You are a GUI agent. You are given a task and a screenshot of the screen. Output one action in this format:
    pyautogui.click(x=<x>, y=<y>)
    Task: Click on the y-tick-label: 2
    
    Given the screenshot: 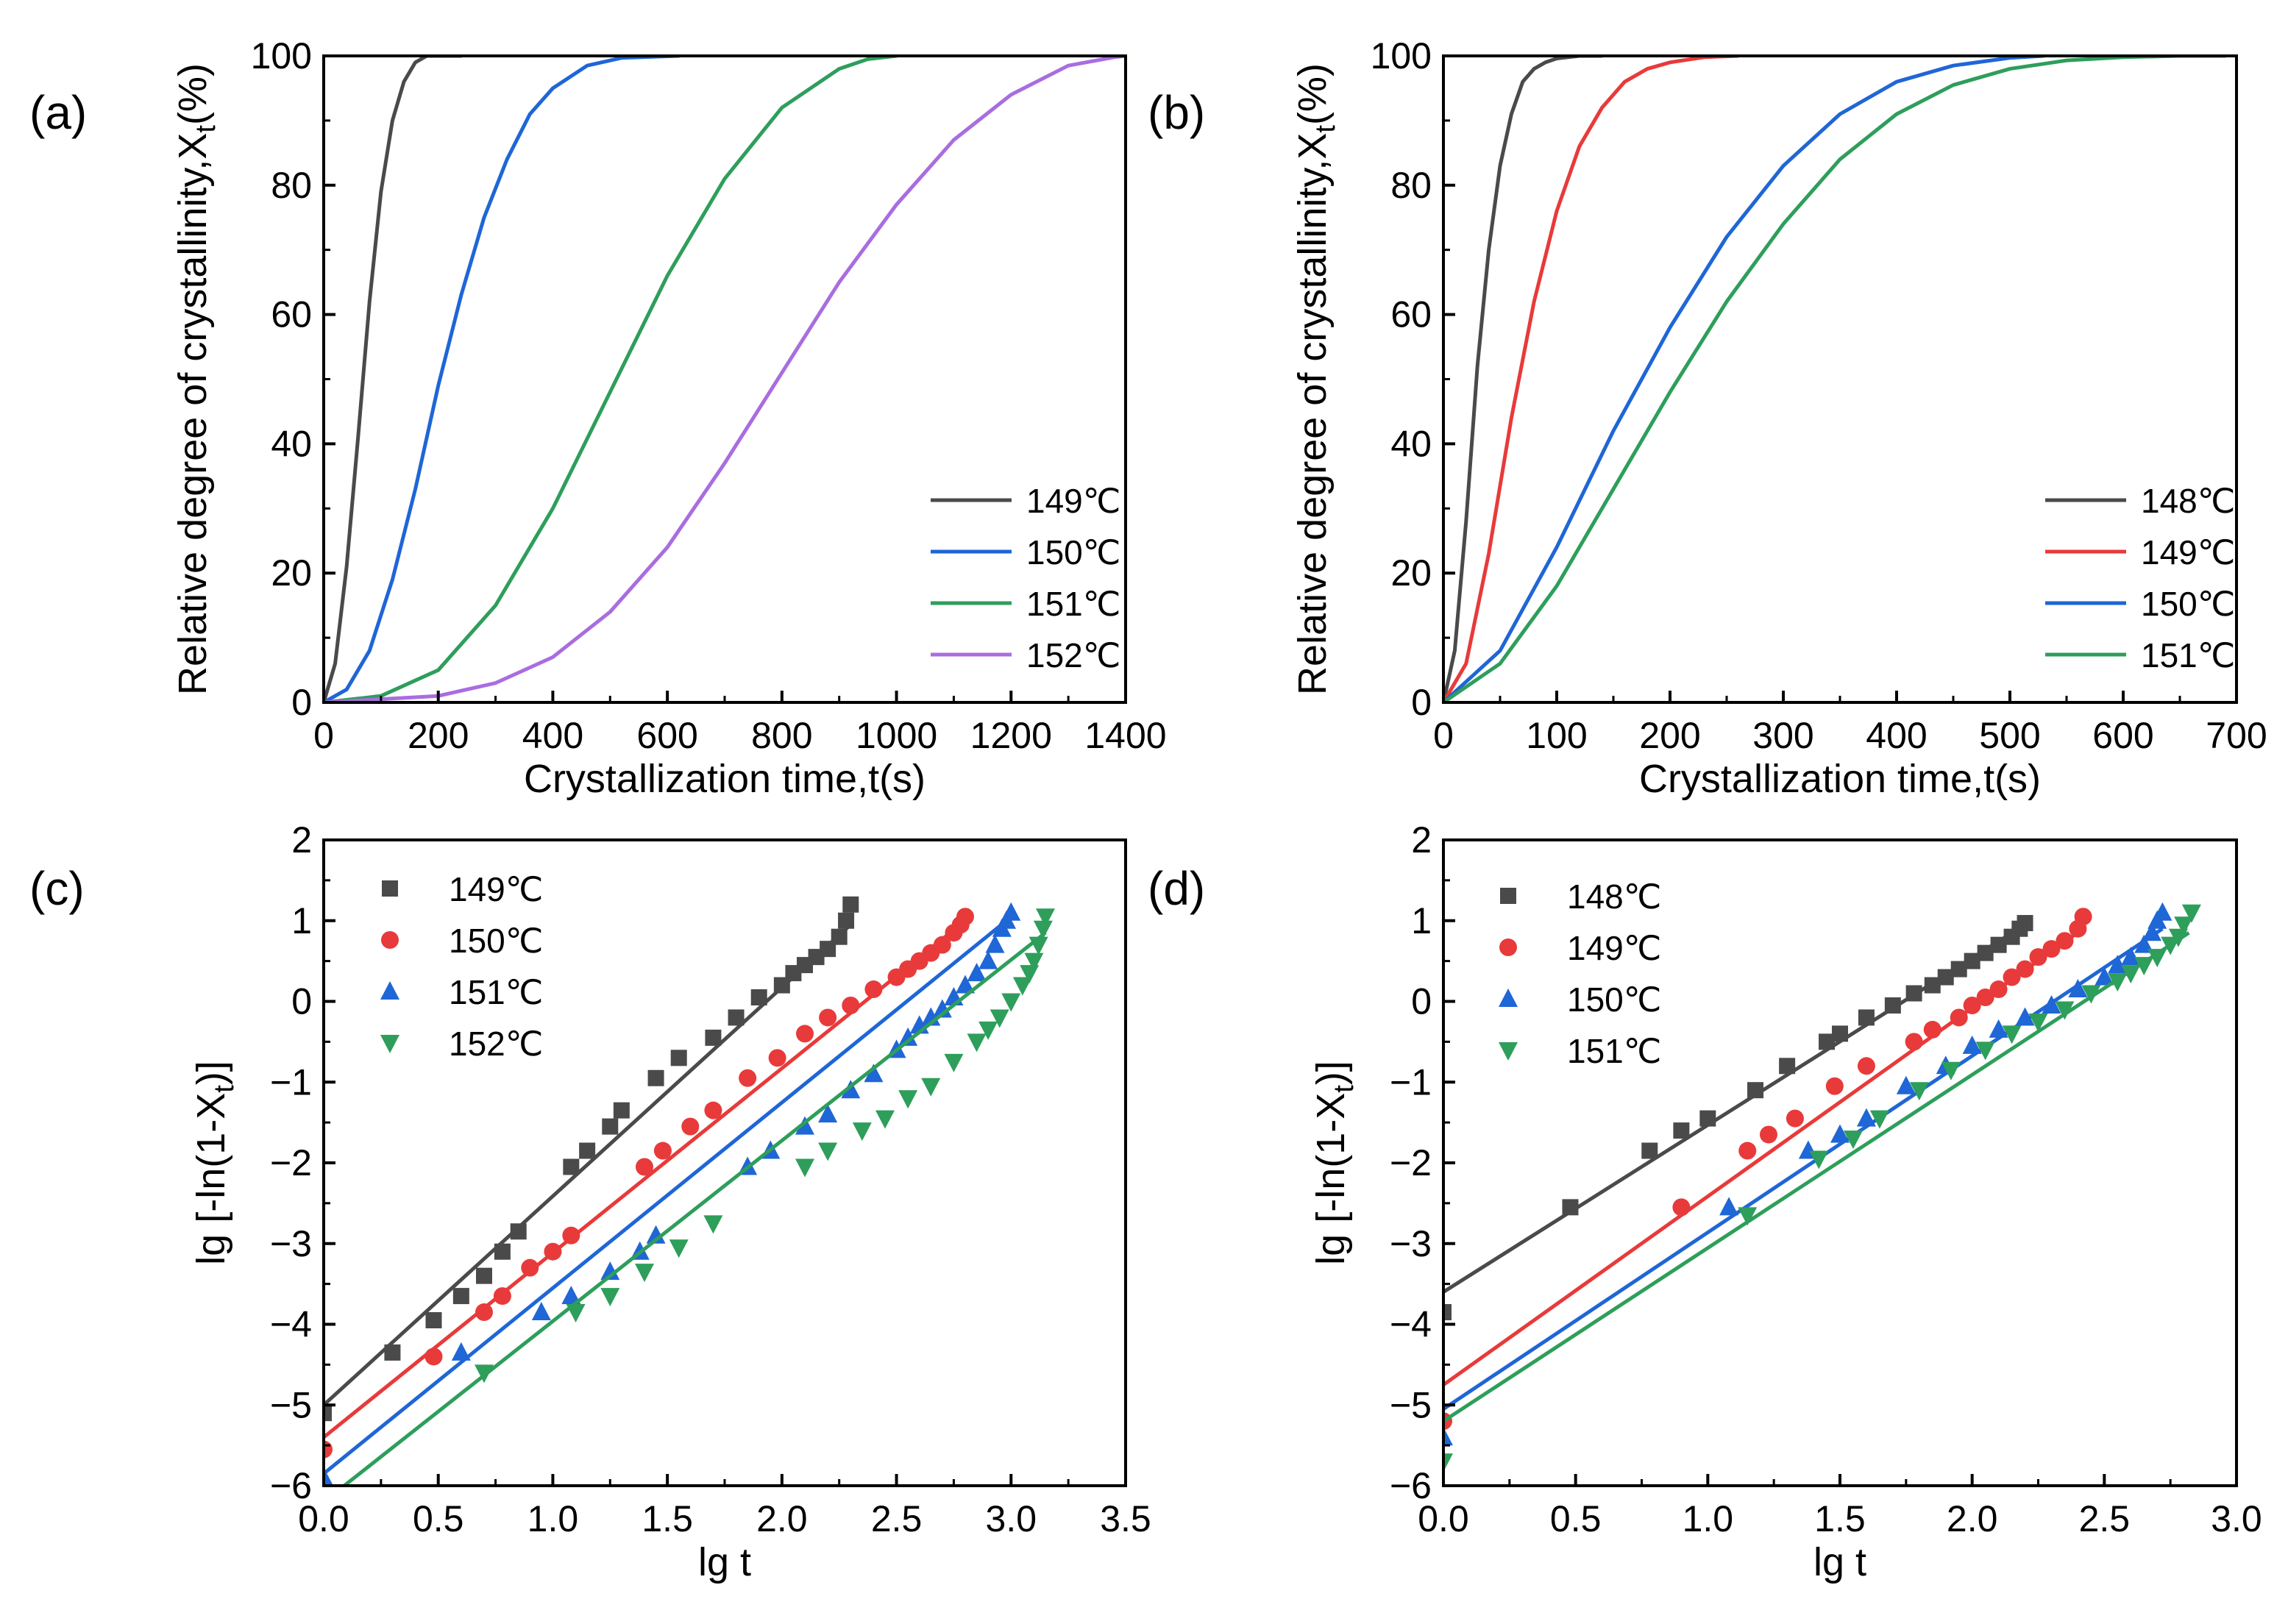 What is the action you would take?
    pyautogui.click(x=301, y=840)
    